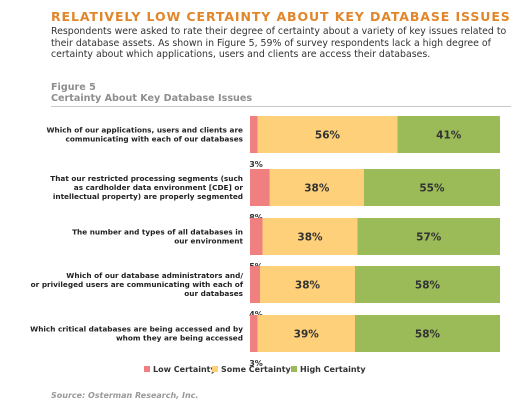 The image size is (514, 405). Describe the element at coordinates (73, 87) in the screenshot. I see `figure-label: Figure 5` at that location.